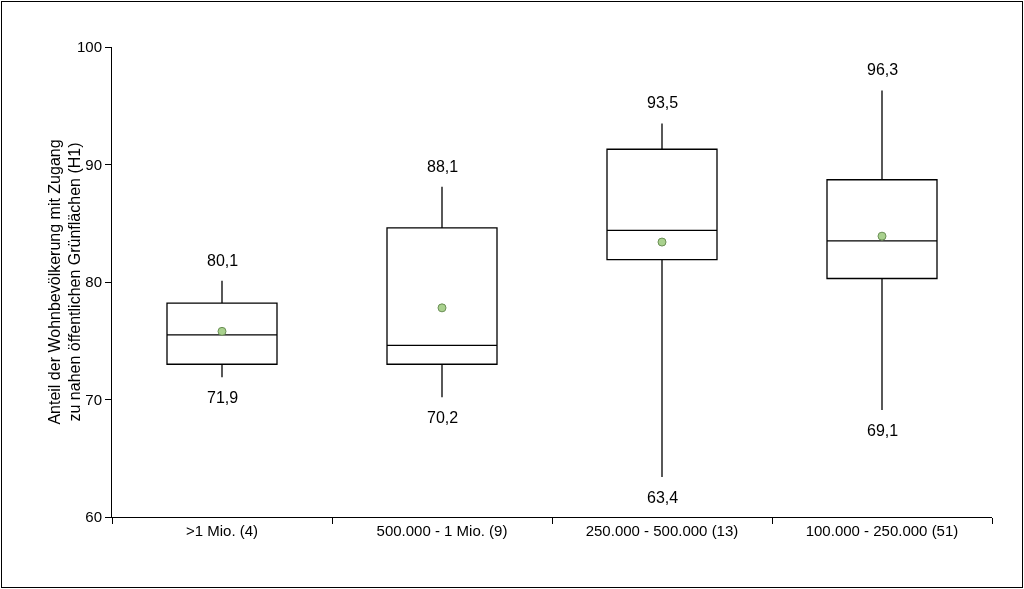  Describe the element at coordinates (93, 282) in the screenshot. I see `y-tick-label: 80` at that location.